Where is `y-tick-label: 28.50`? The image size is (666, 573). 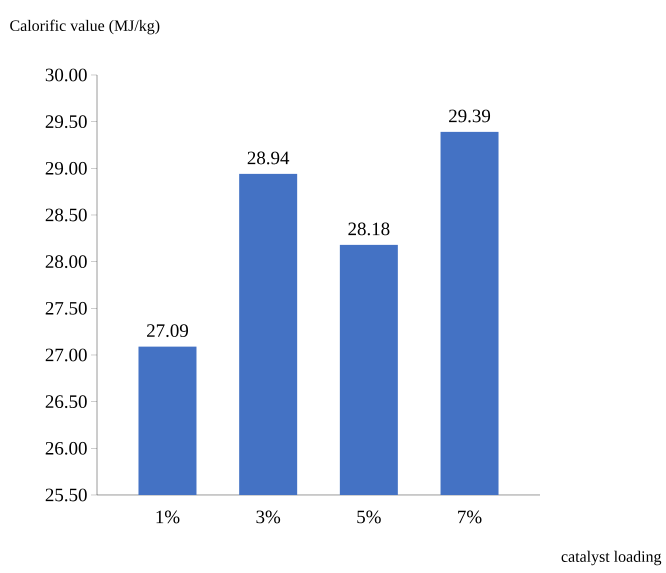
y-tick-label: 28.50 is located at coordinates (66, 215).